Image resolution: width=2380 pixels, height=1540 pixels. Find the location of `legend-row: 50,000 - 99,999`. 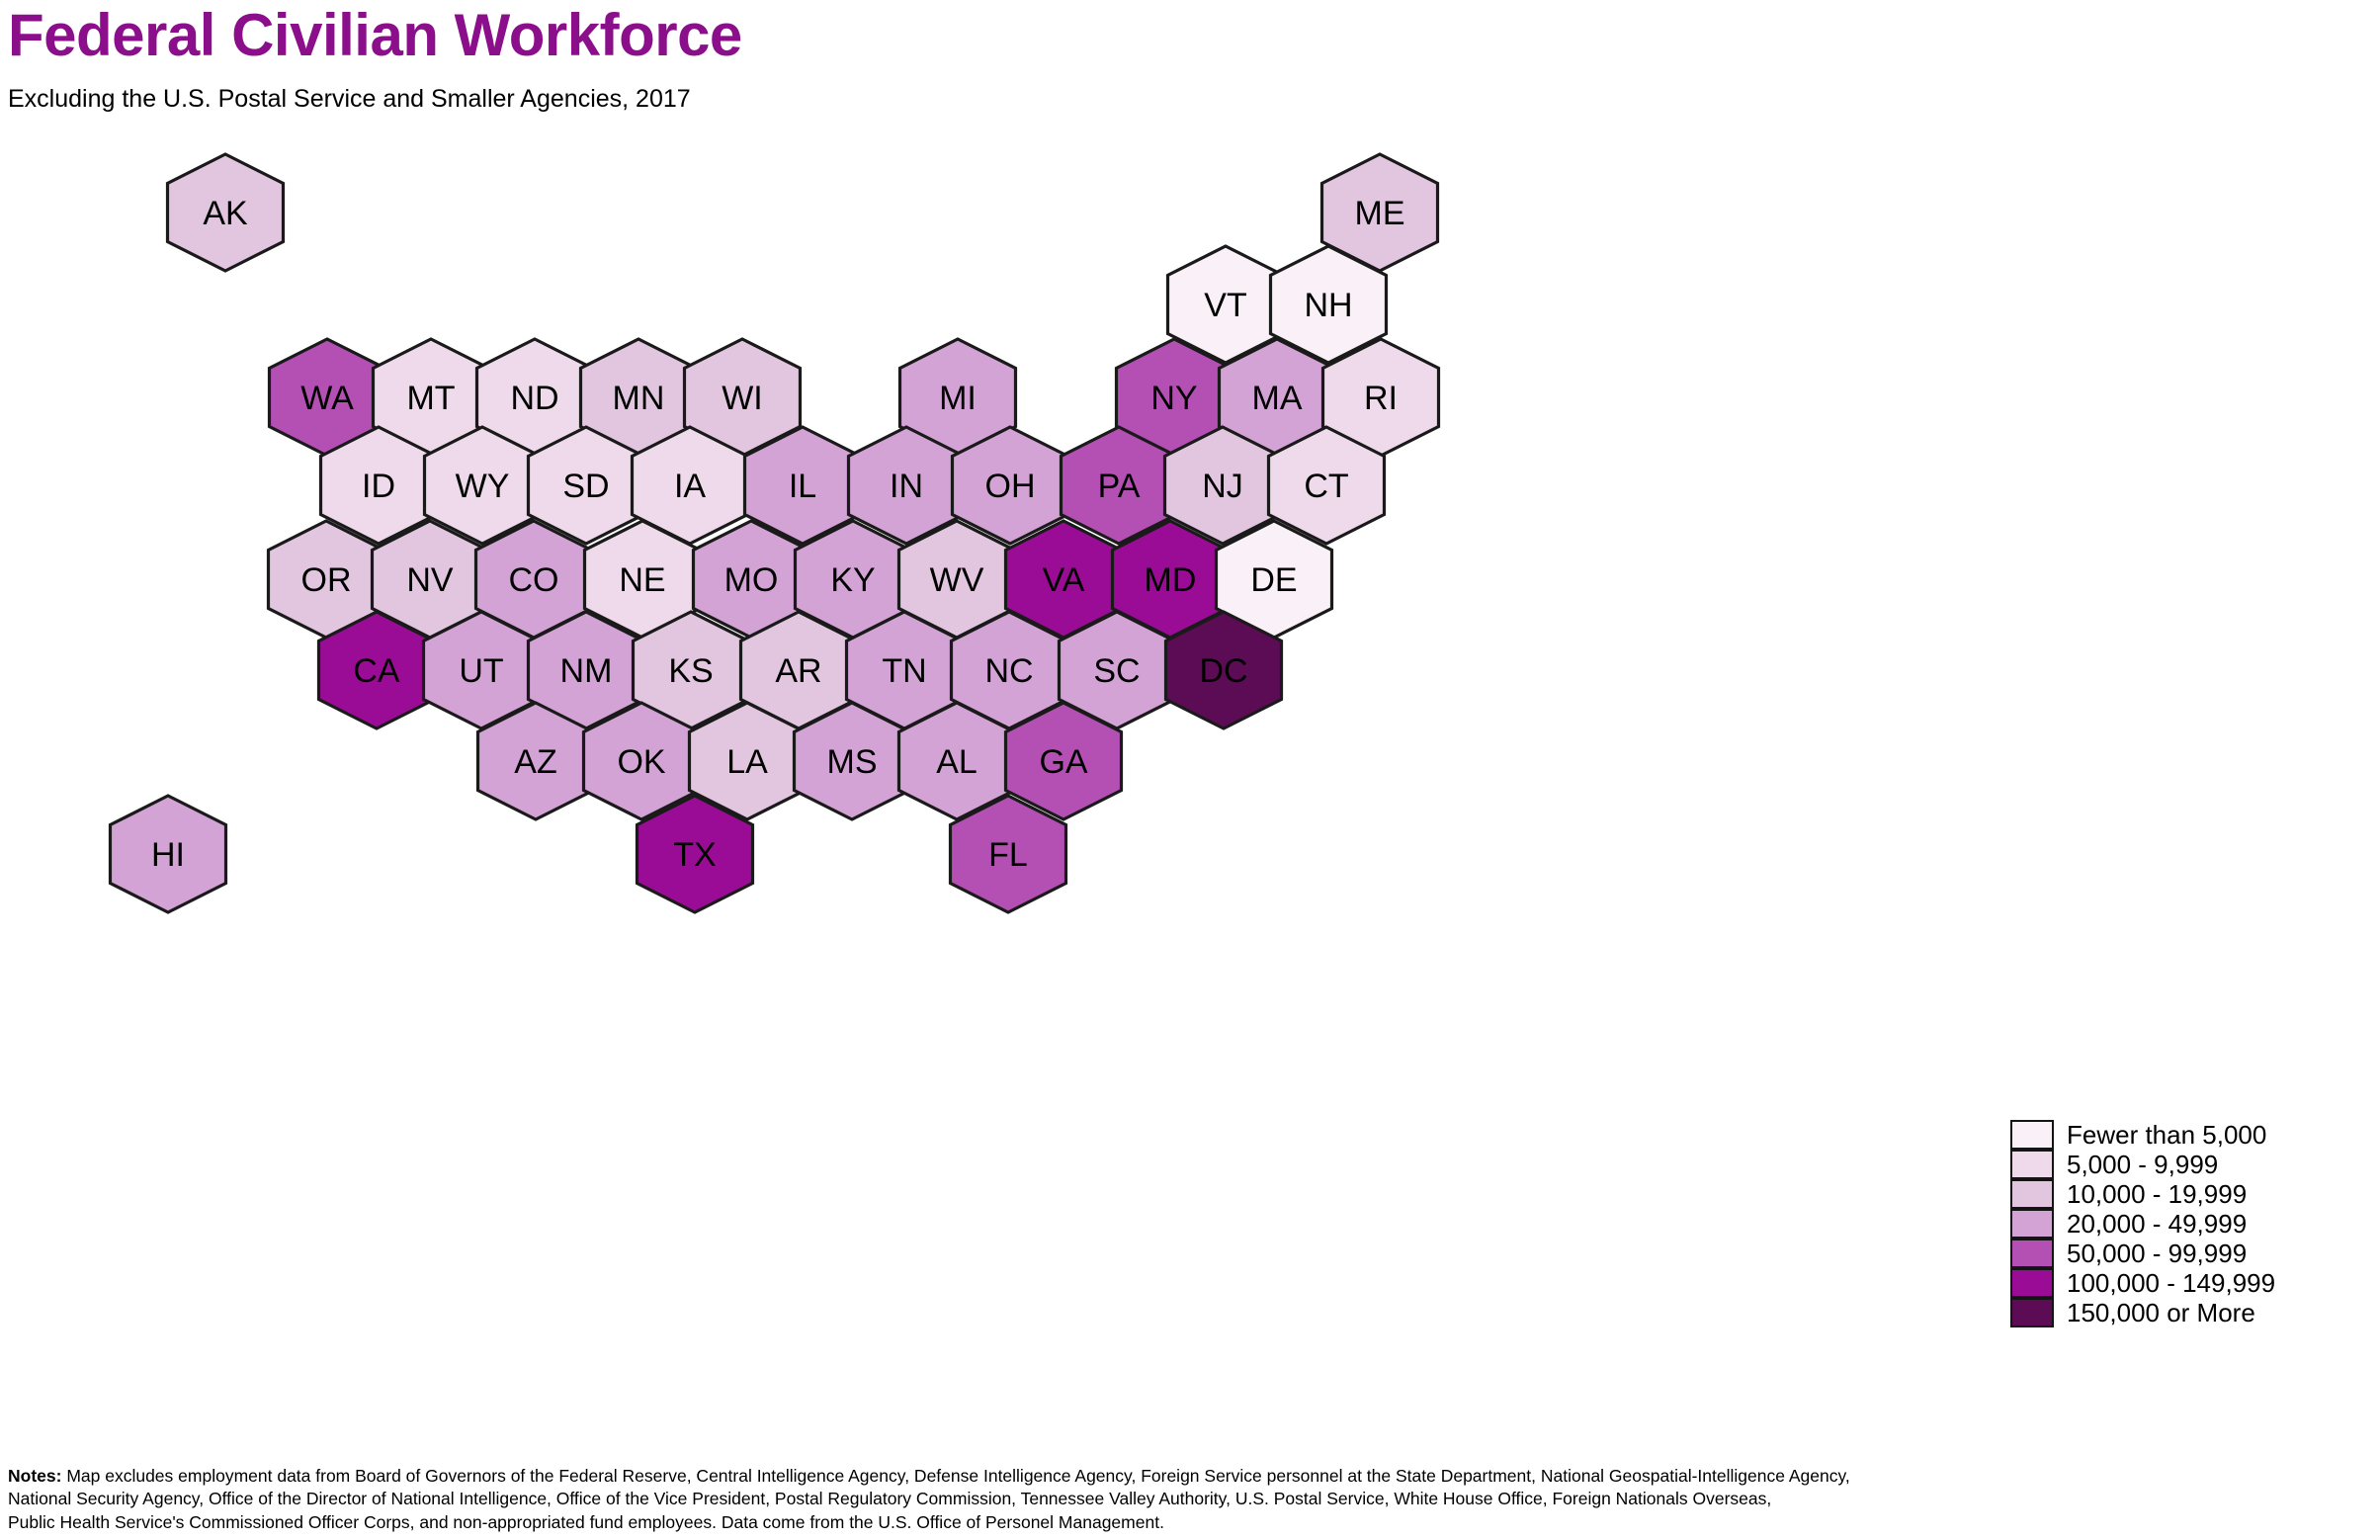

legend-row: 50,000 - 99,999 is located at coordinates (2188, 1254).